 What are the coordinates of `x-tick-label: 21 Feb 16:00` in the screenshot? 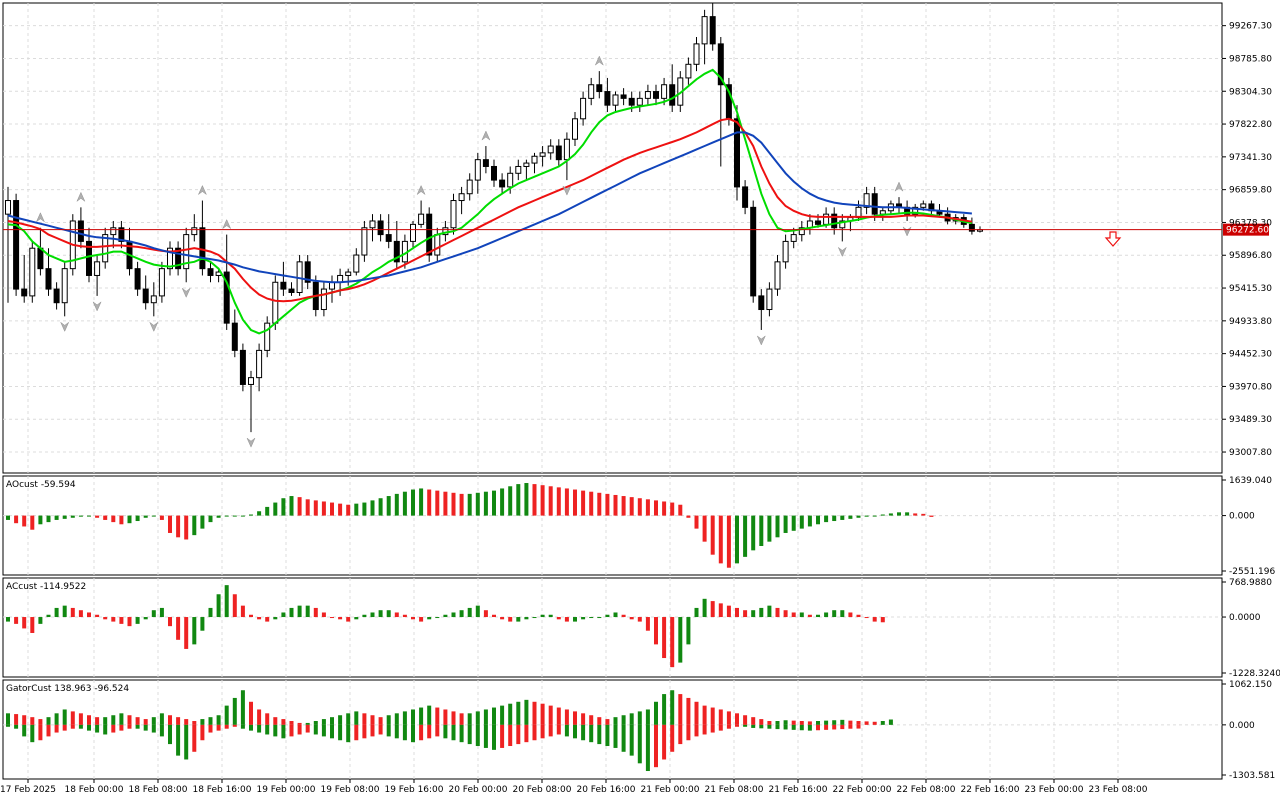 It's located at (797, 790).